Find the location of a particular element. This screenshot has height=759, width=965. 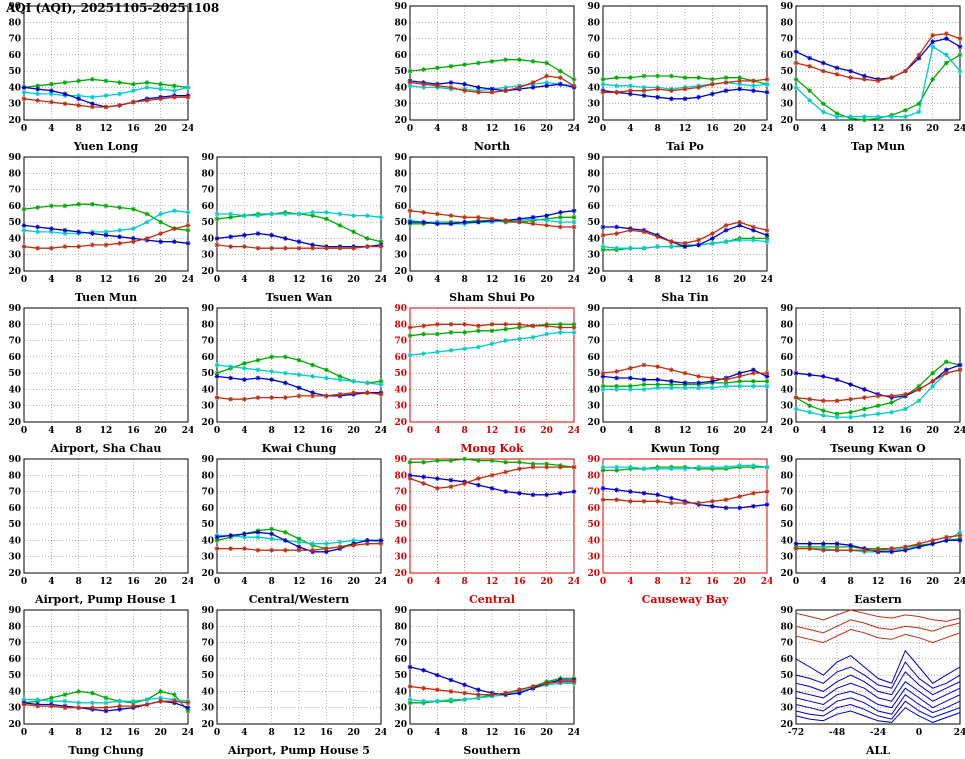

chart-canvas-kwun-tong: 20 30 40 50 60 70 80 90 0 4 8 12 16 20 24 is located at coordinates (680, 370).